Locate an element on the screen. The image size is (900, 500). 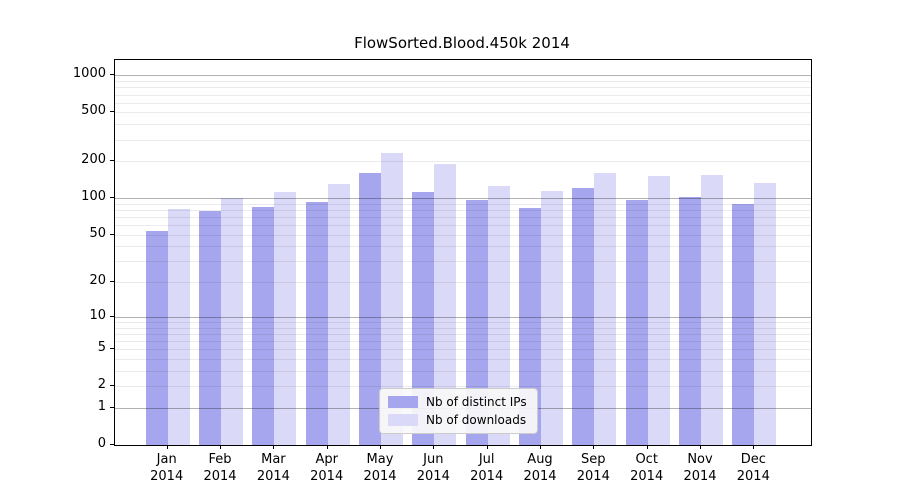
y-tick-label-2: 2 is located at coordinates (101, 385).